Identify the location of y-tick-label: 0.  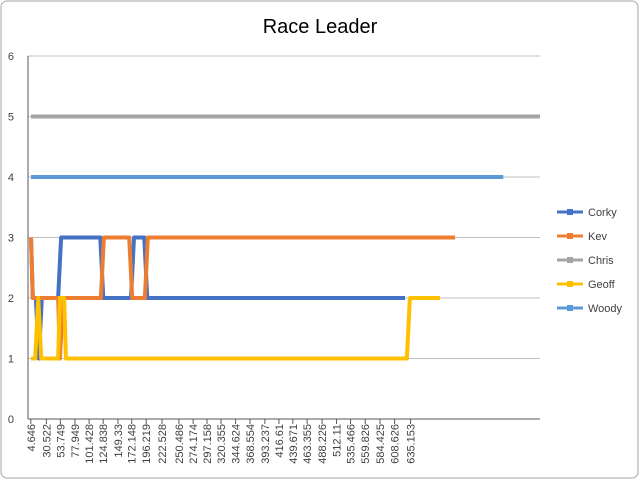
(11, 420).